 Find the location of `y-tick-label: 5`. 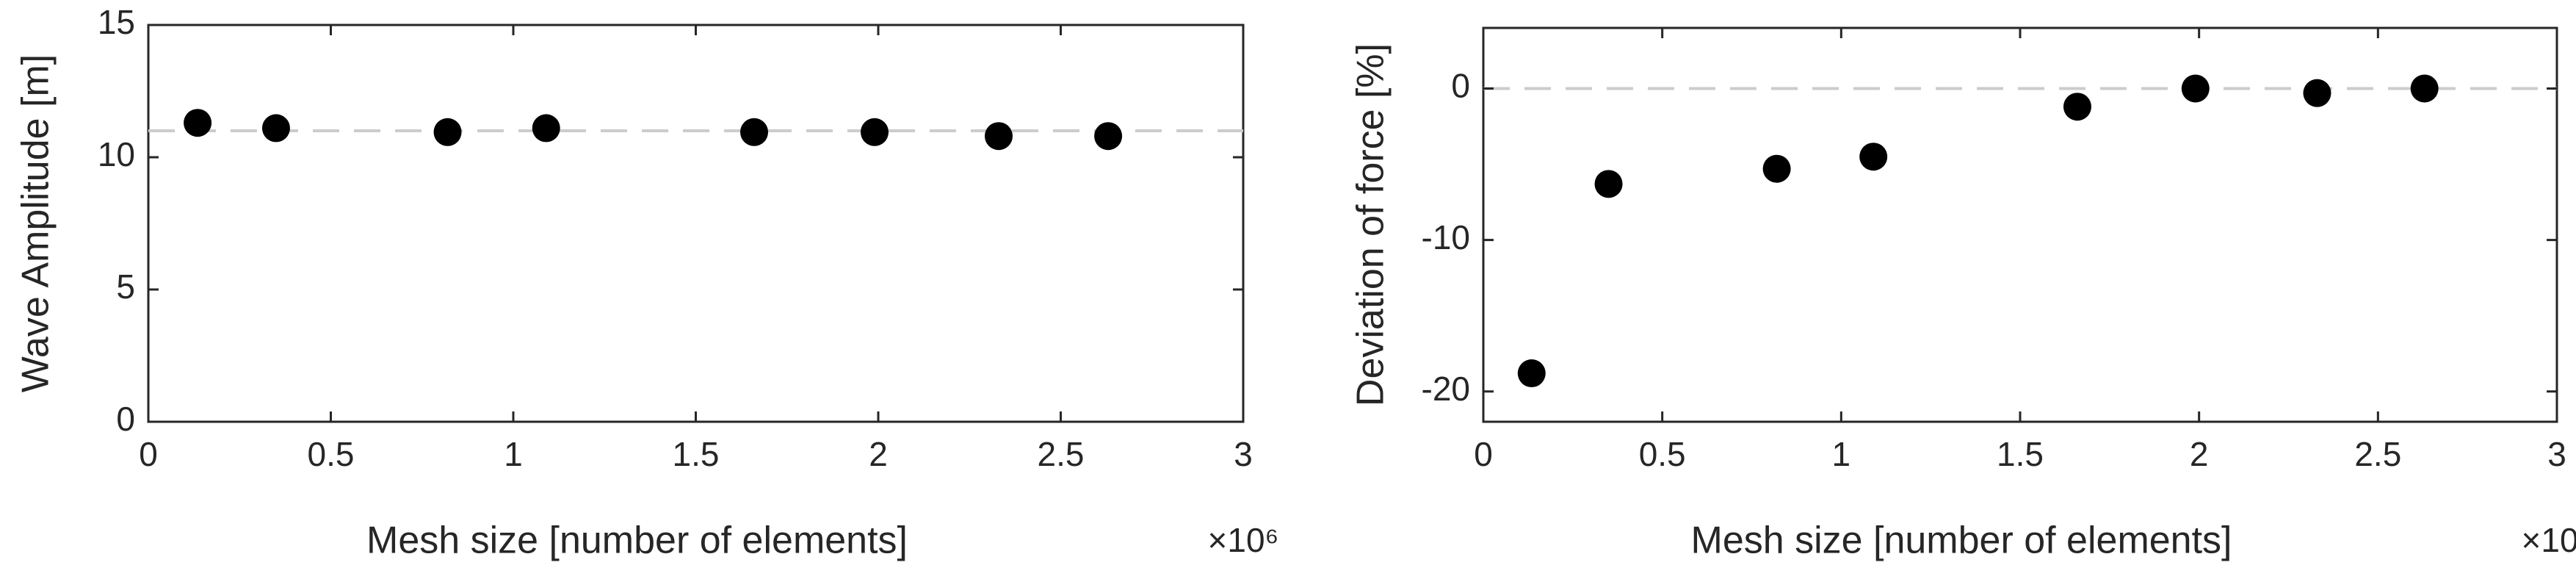

y-tick-label: 5 is located at coordinates (125, 286).